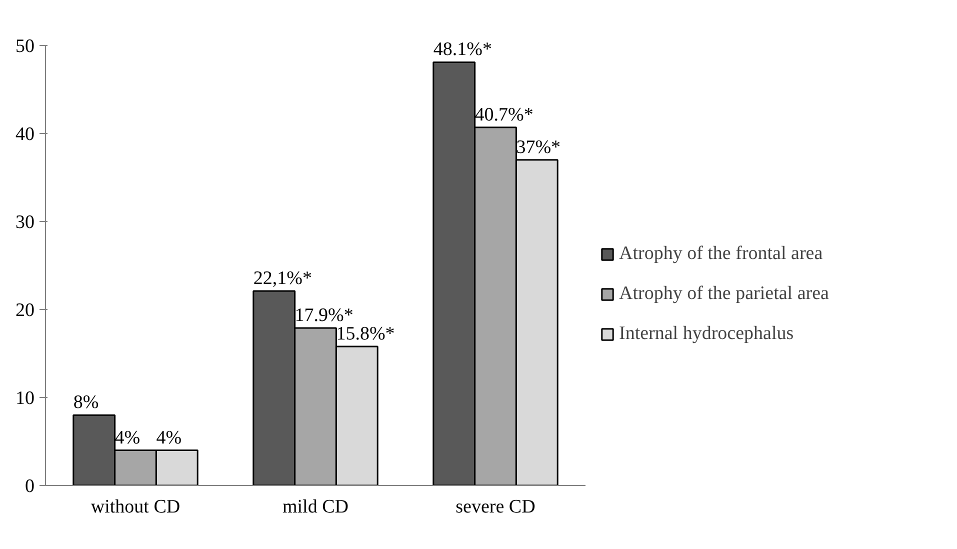 The width and height of the screenshot is (957, 549). I want to click on data-label: 37%*, so click(538, 147).